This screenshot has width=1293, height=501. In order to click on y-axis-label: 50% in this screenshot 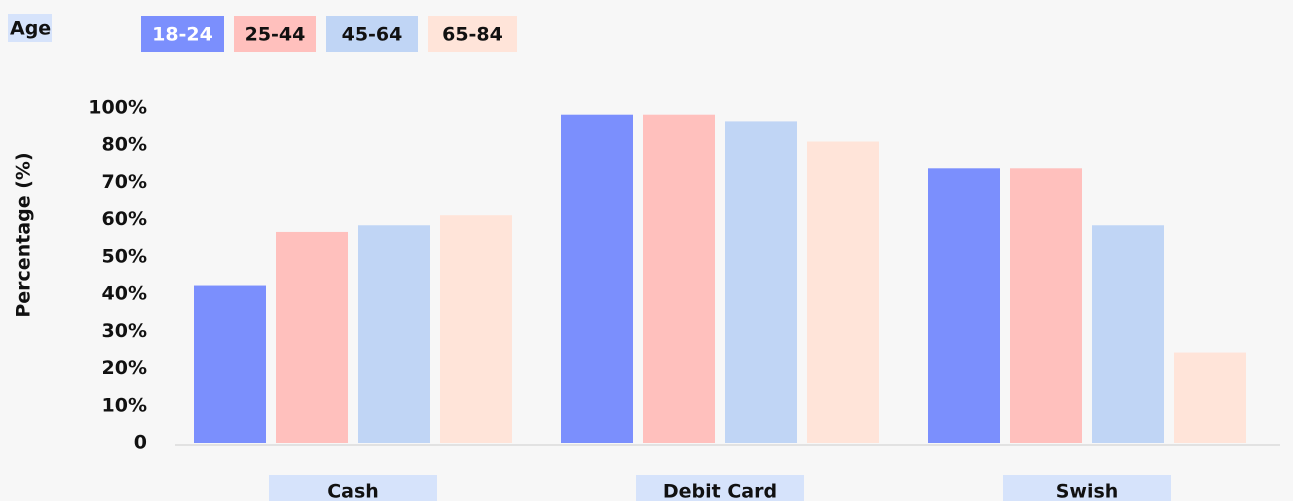, I will do `click(124, 256)`.